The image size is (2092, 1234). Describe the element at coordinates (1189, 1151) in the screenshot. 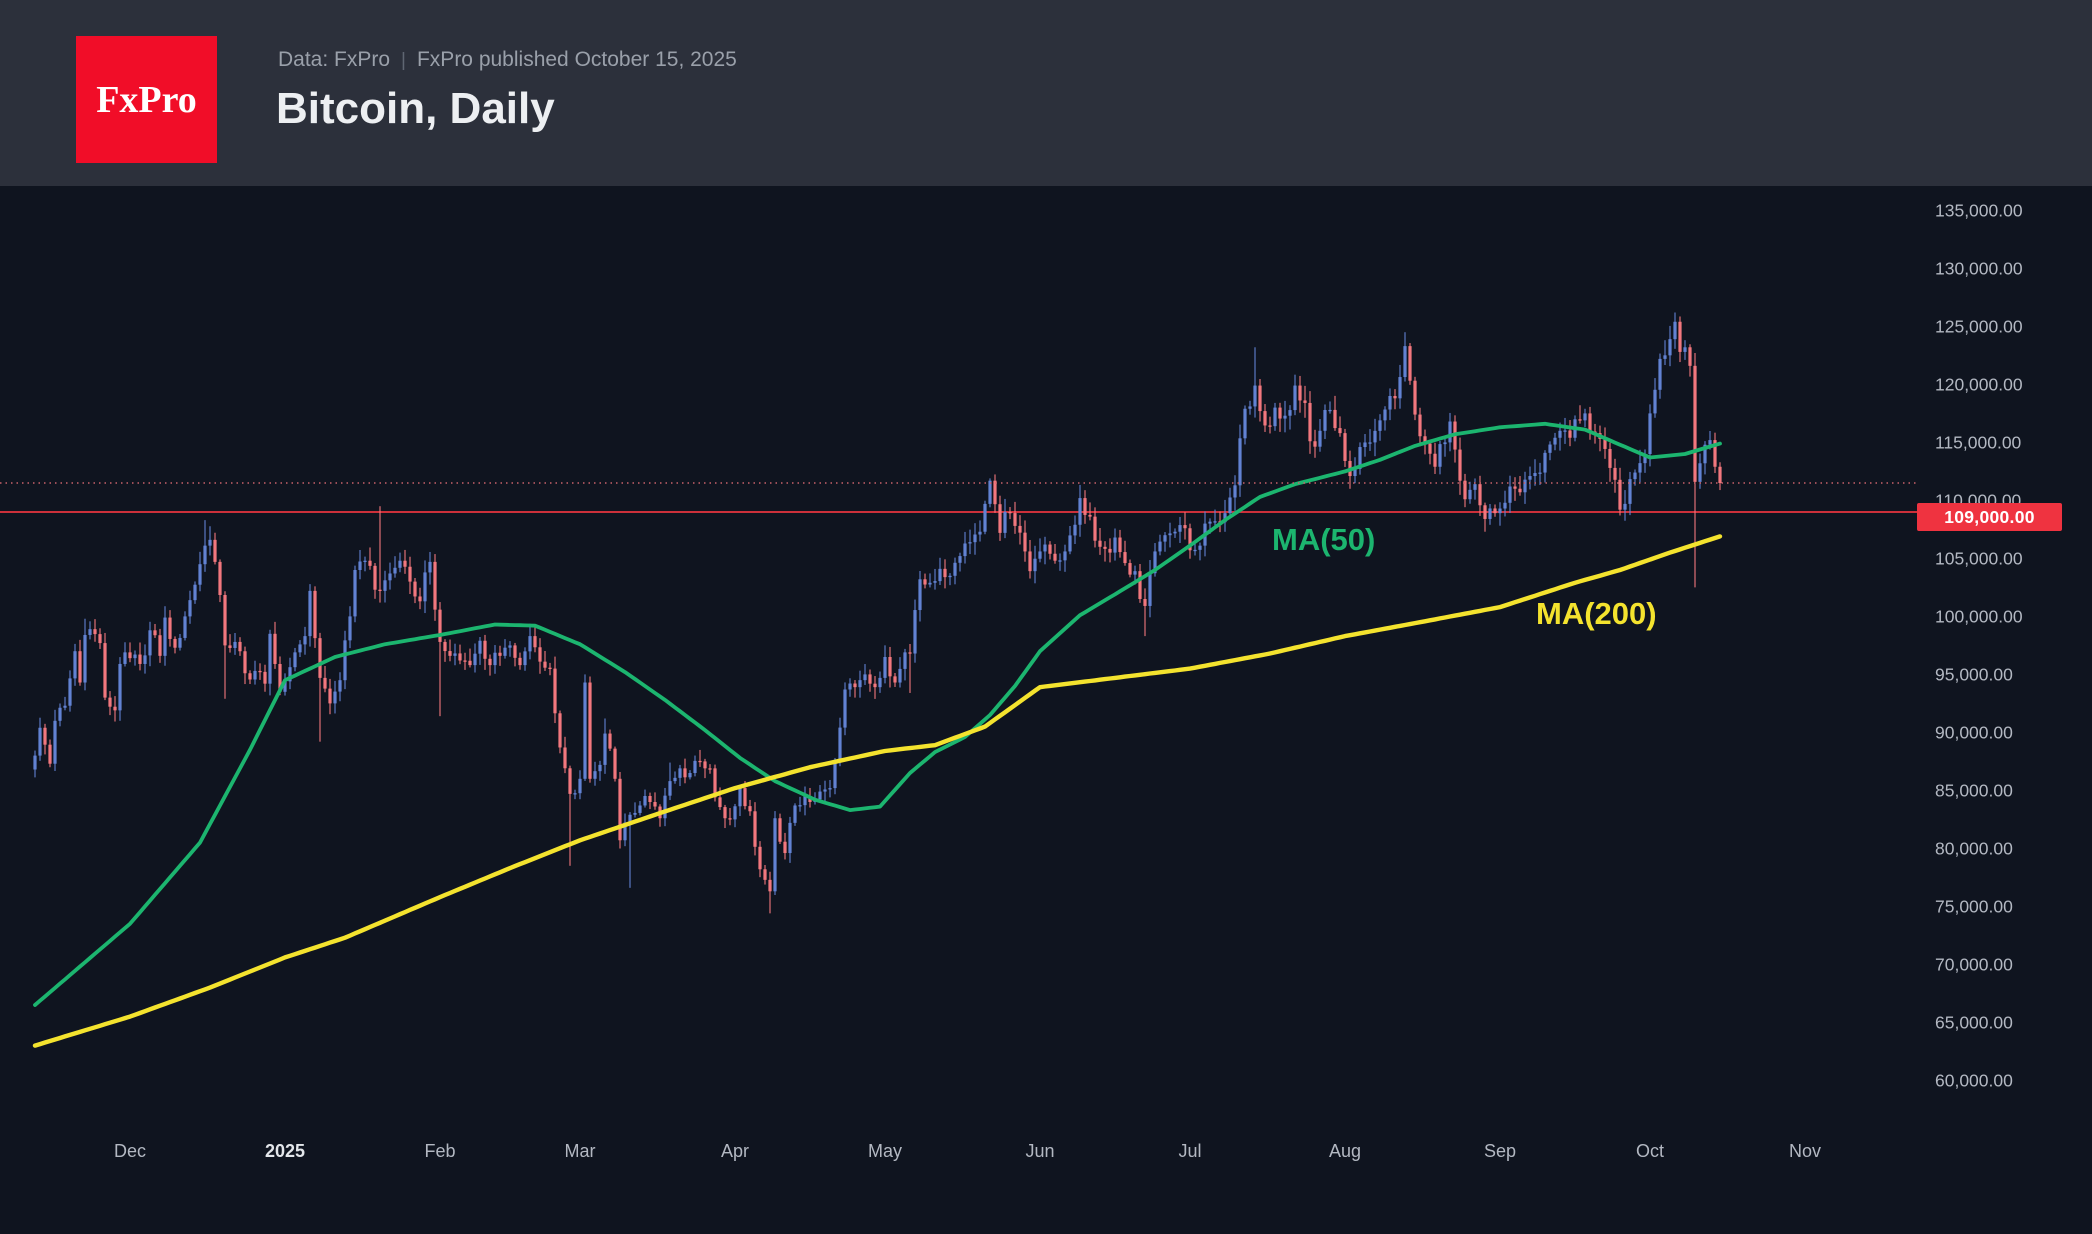

I see `time-tick-label: Jul` at that location.